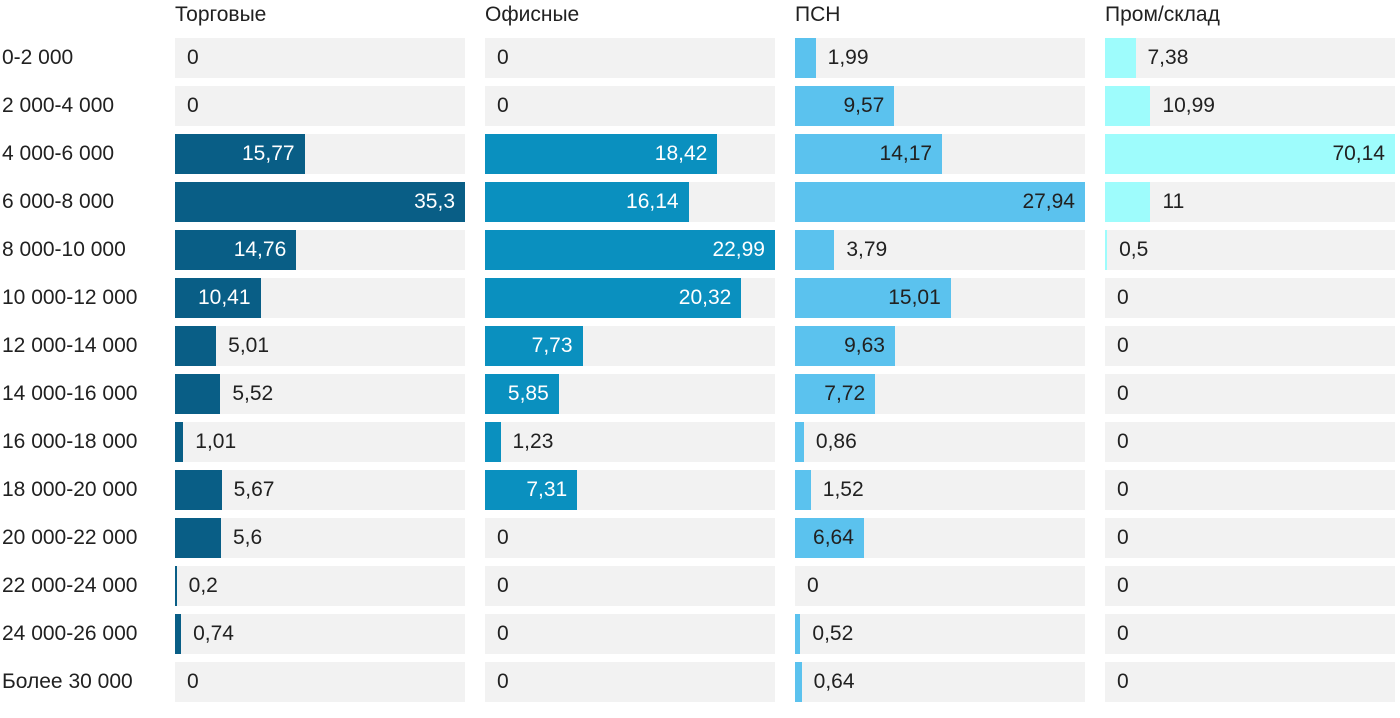 This screenshot has height=718, width=1400. What do you see at coordinates (67, 681) in the screenshot?
I see `row-label: Более 30 000` at bounding box center [67, 681].